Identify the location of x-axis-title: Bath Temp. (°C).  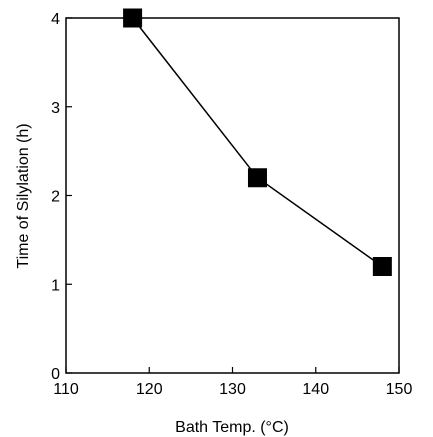
(232, 427).